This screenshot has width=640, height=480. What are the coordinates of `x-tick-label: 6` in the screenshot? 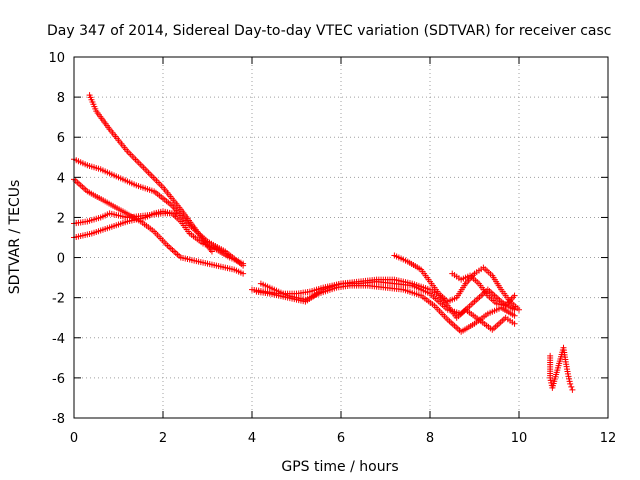 It's located at (341, 438).